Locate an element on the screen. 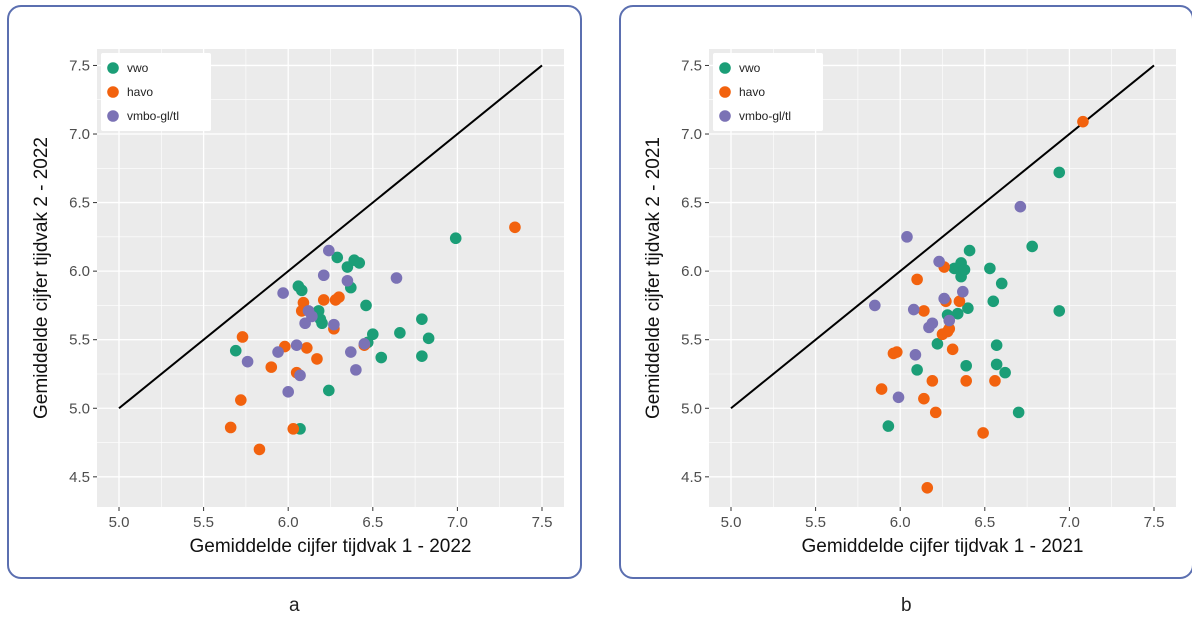 The image size is (1192, 621). chart-a-x-axis-label: Gemiddelde cijfer tijdvak 1 - 2022 is located at coordinates (331, 546).